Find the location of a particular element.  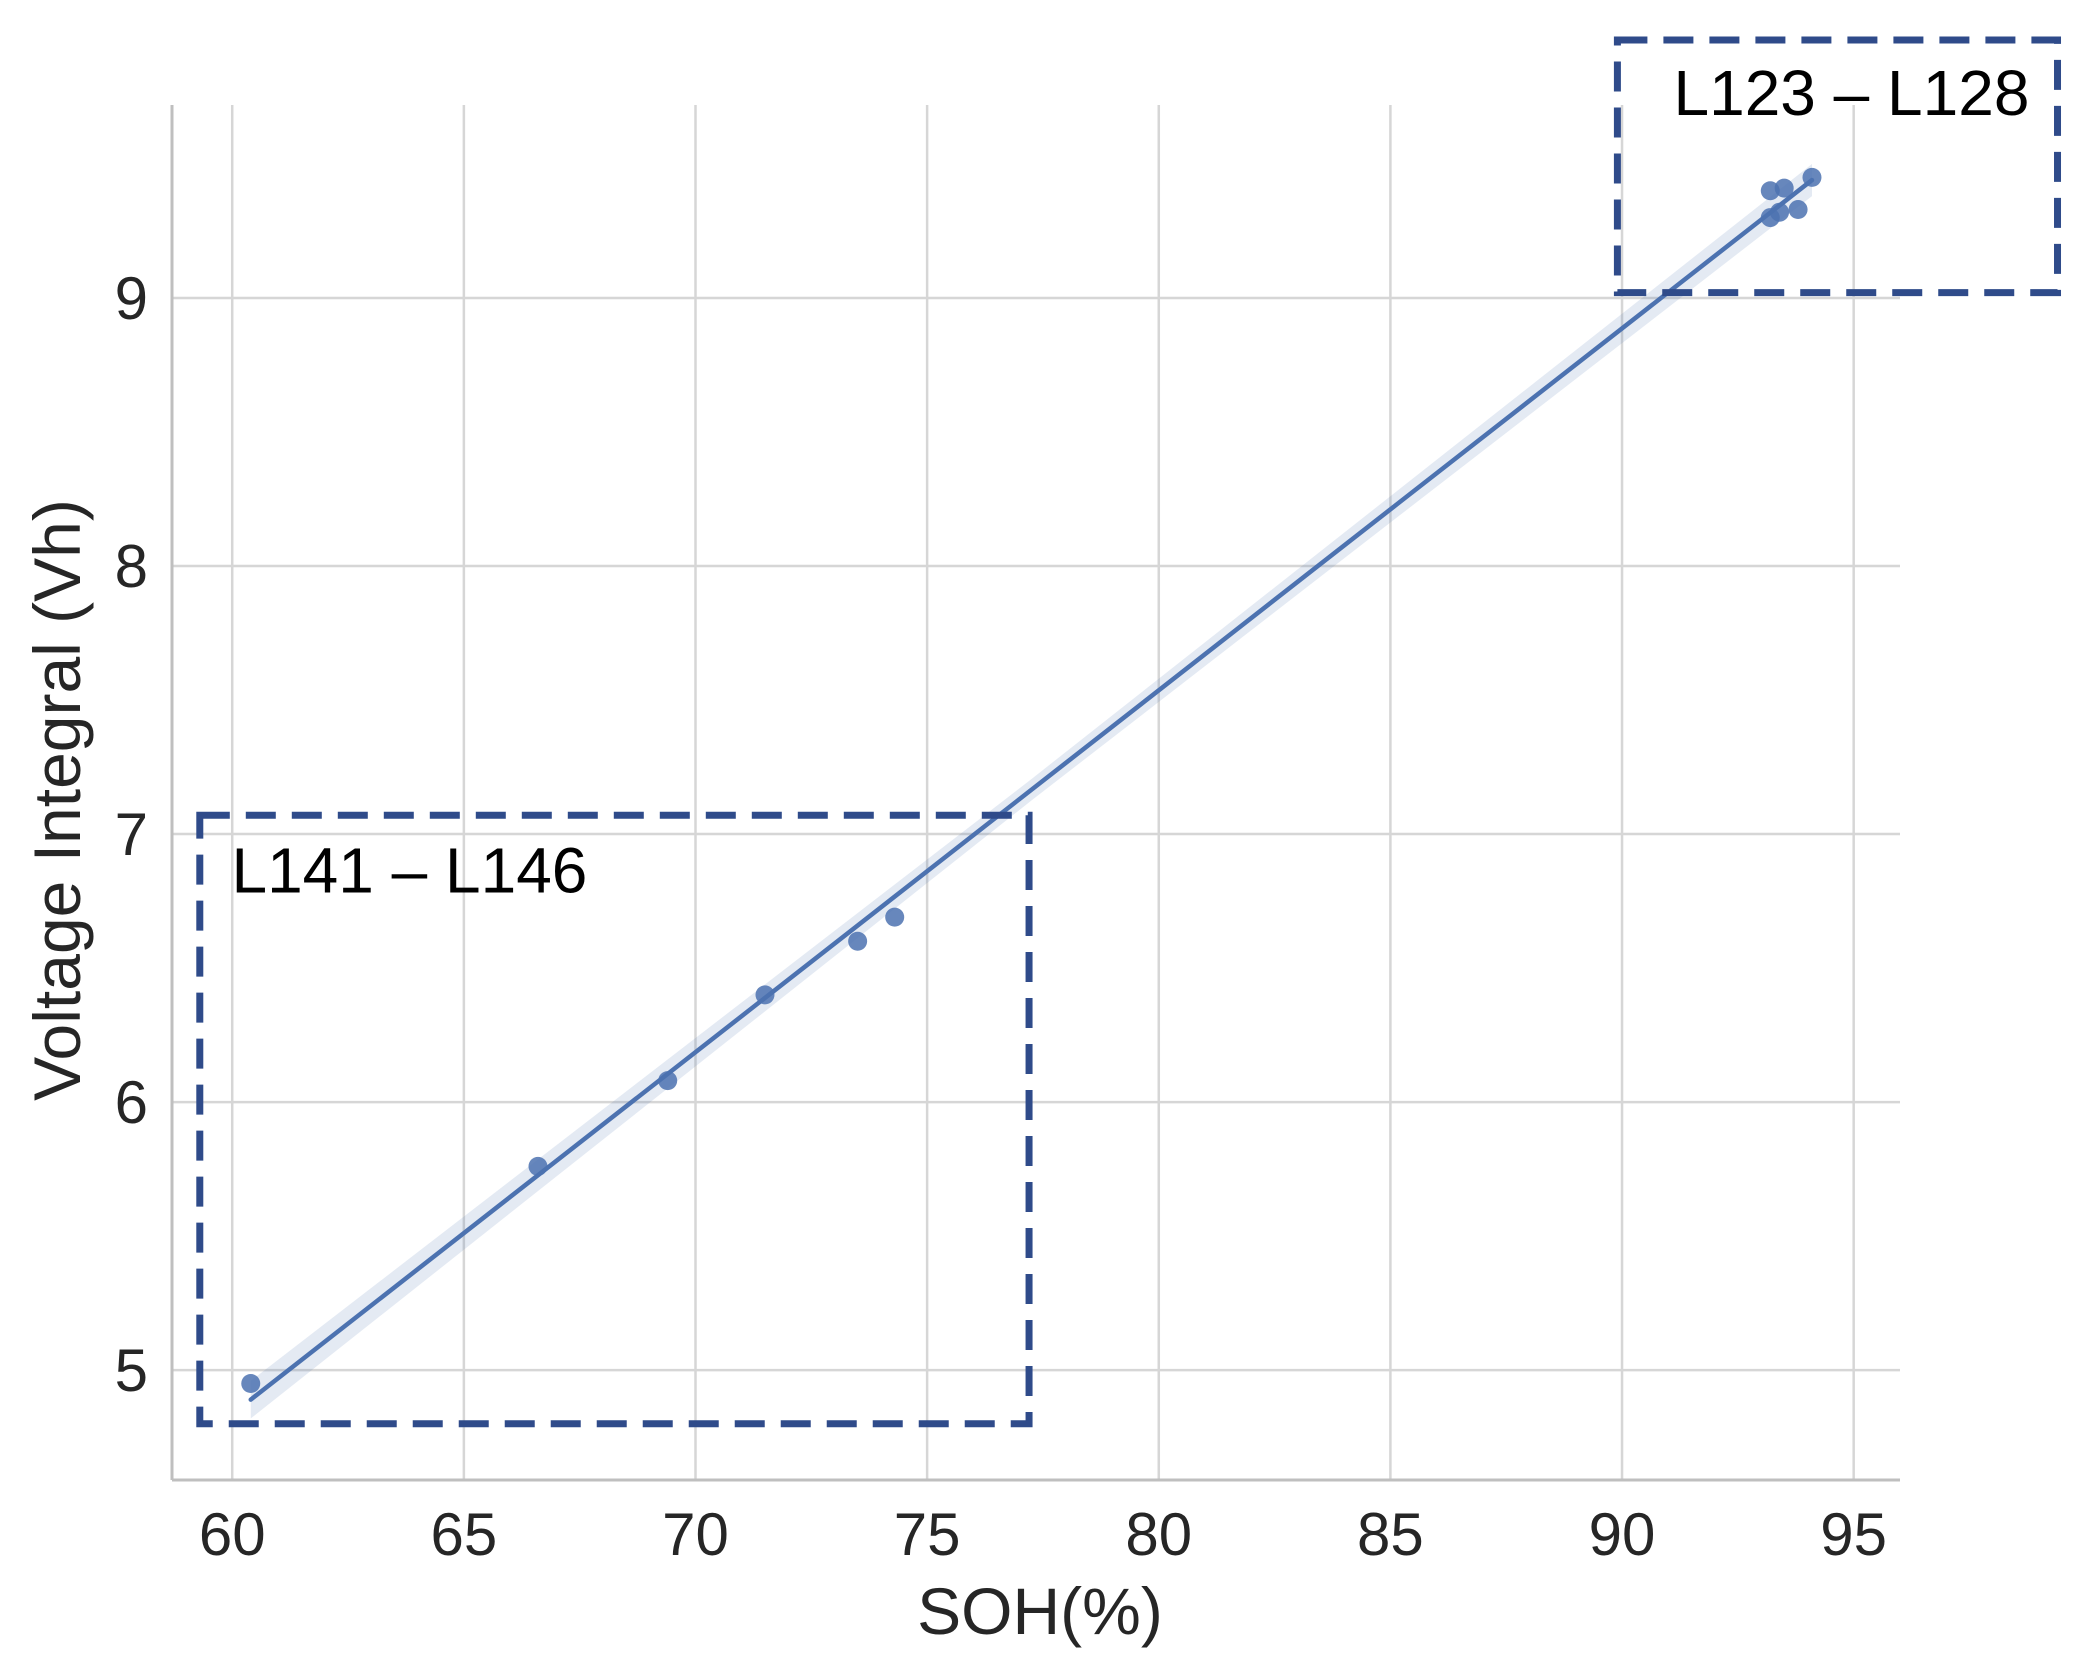

x-axis-title: SOH(%) is located at coordinates (1040, 1611).